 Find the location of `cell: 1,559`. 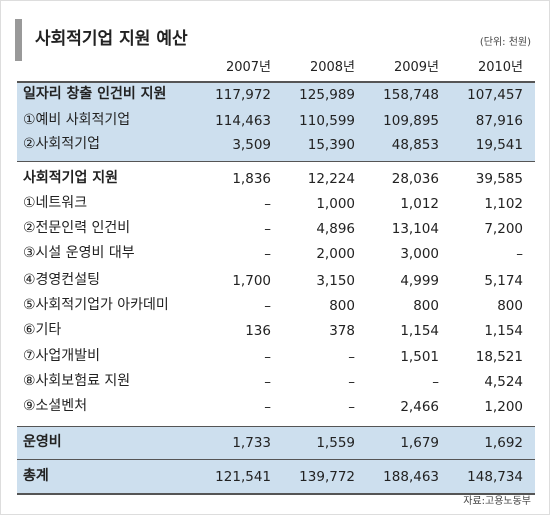

cell: 1,559 is located at coordinates (335, 443).